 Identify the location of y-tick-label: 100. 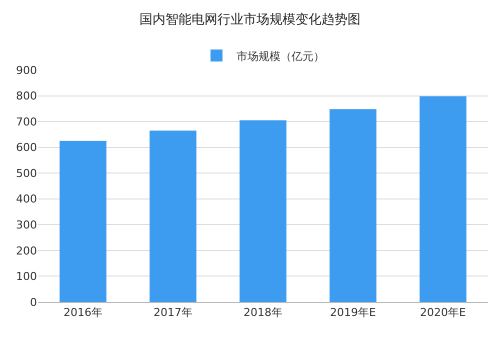
(26, 277).